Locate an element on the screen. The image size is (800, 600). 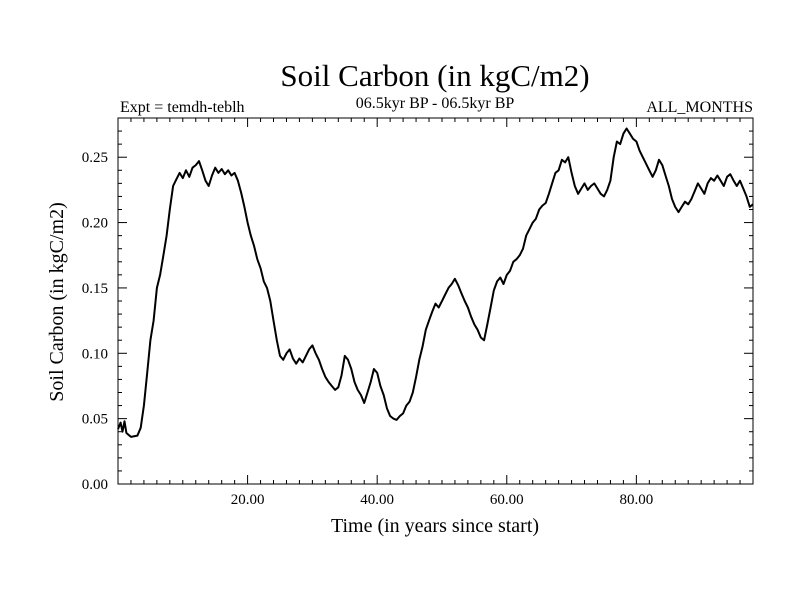
chart-subtitle-center: 06.5kyr BP - 06.5kyr BP is located at coordinates (435, 103).